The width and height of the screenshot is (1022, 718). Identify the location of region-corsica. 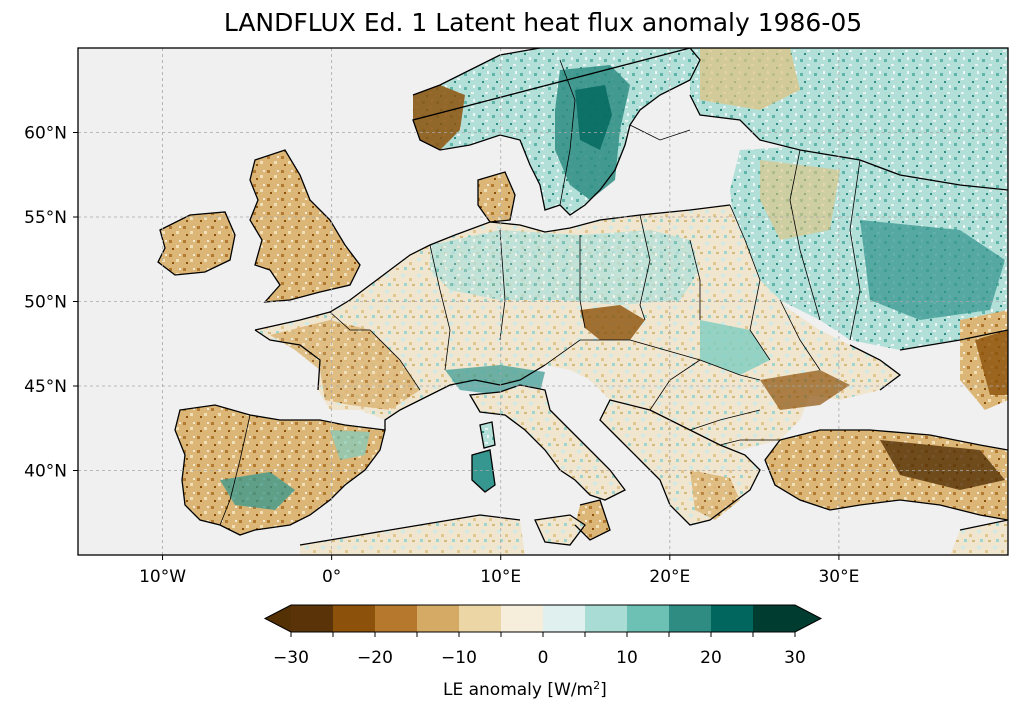
(487, 435).